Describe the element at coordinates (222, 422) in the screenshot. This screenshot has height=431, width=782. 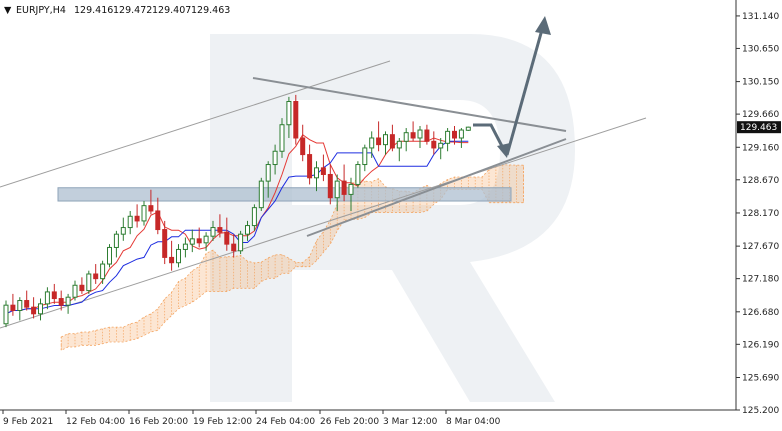
I see `x-tick-label: 19 Feb 12:00` at that location.